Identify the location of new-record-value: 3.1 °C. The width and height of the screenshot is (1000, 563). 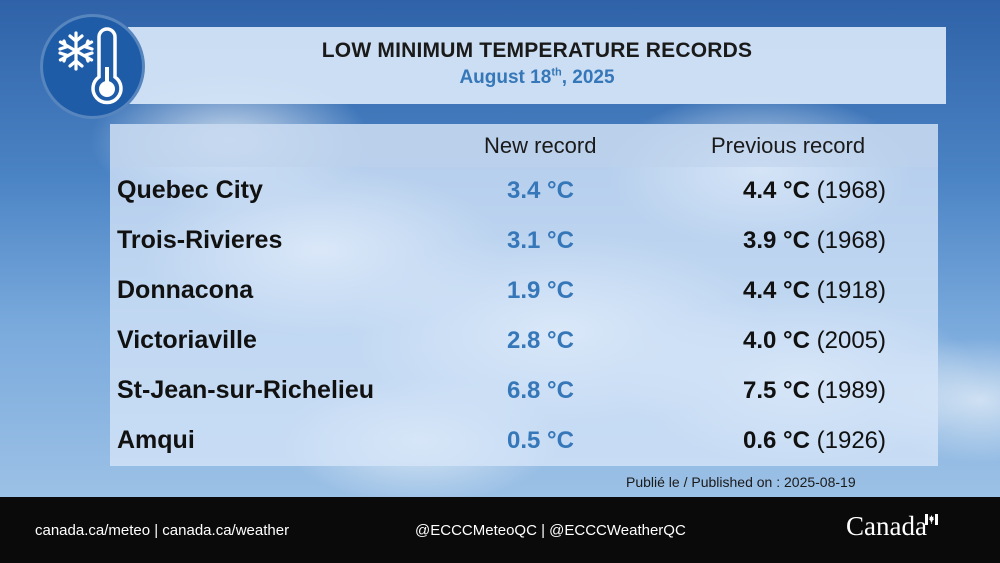
(540, 240).